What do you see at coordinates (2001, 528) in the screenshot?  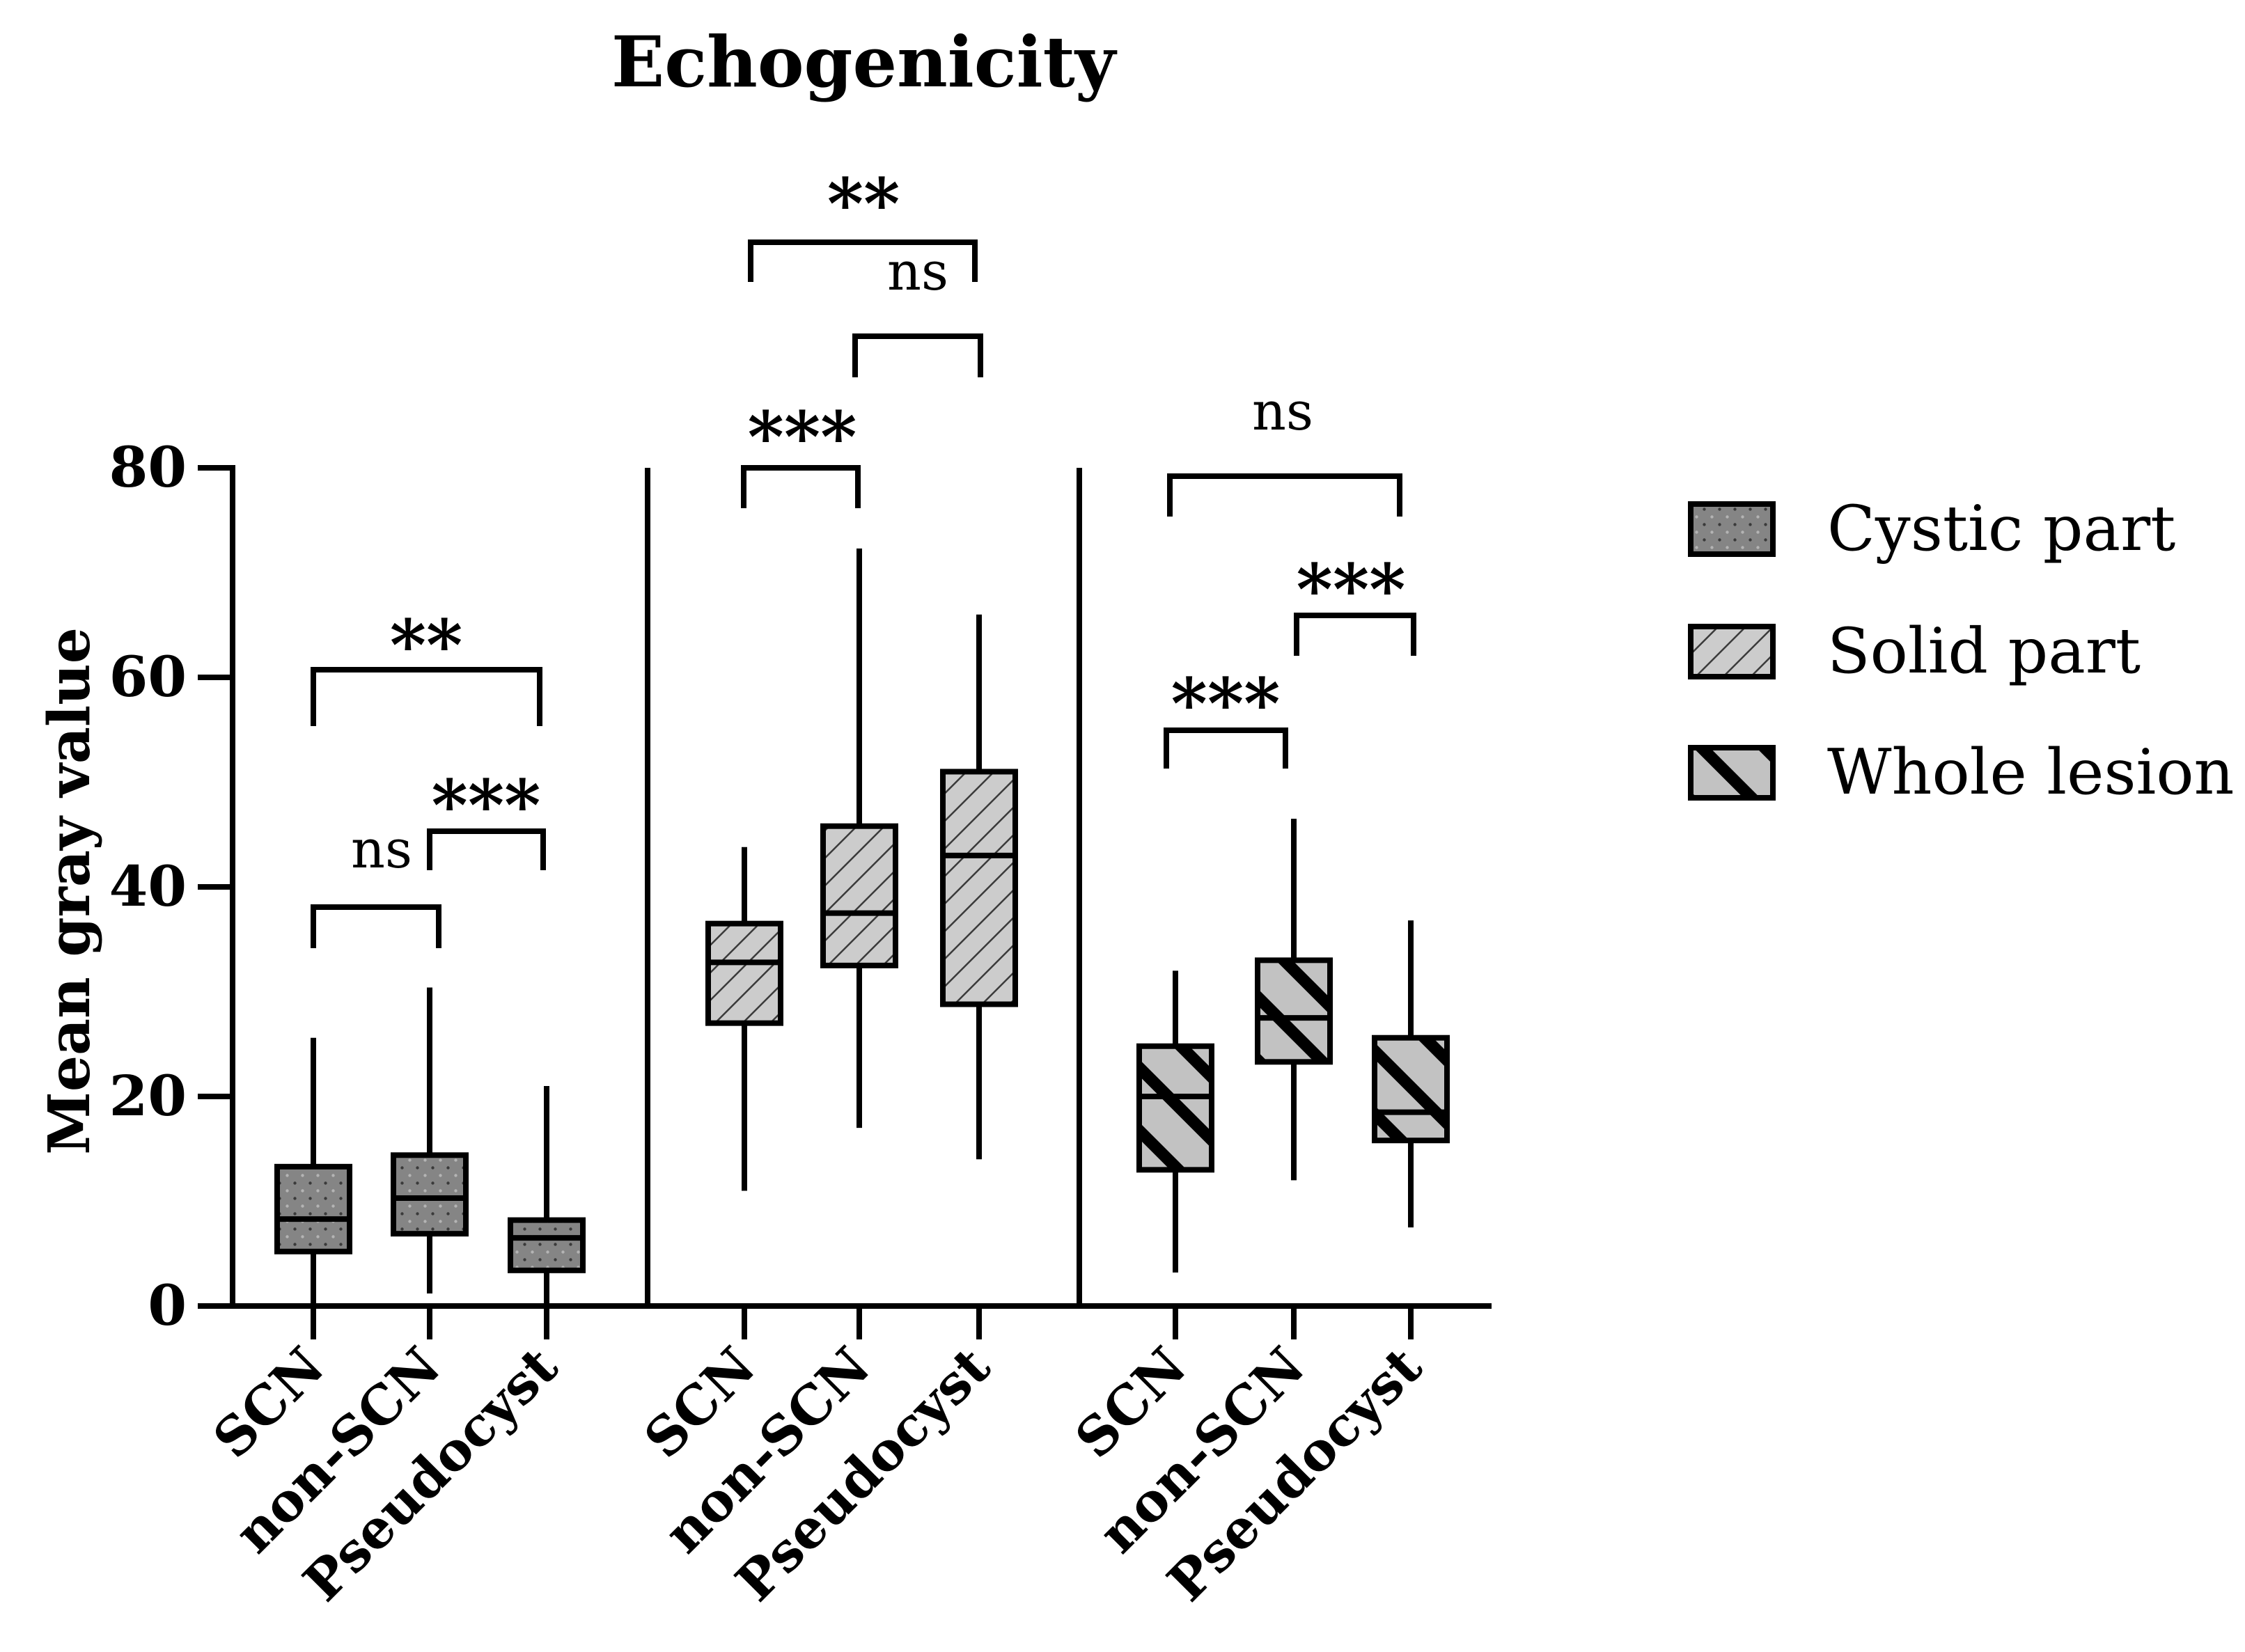 I see `legend-label: Cystic part` at bounding box center [2001, 528].